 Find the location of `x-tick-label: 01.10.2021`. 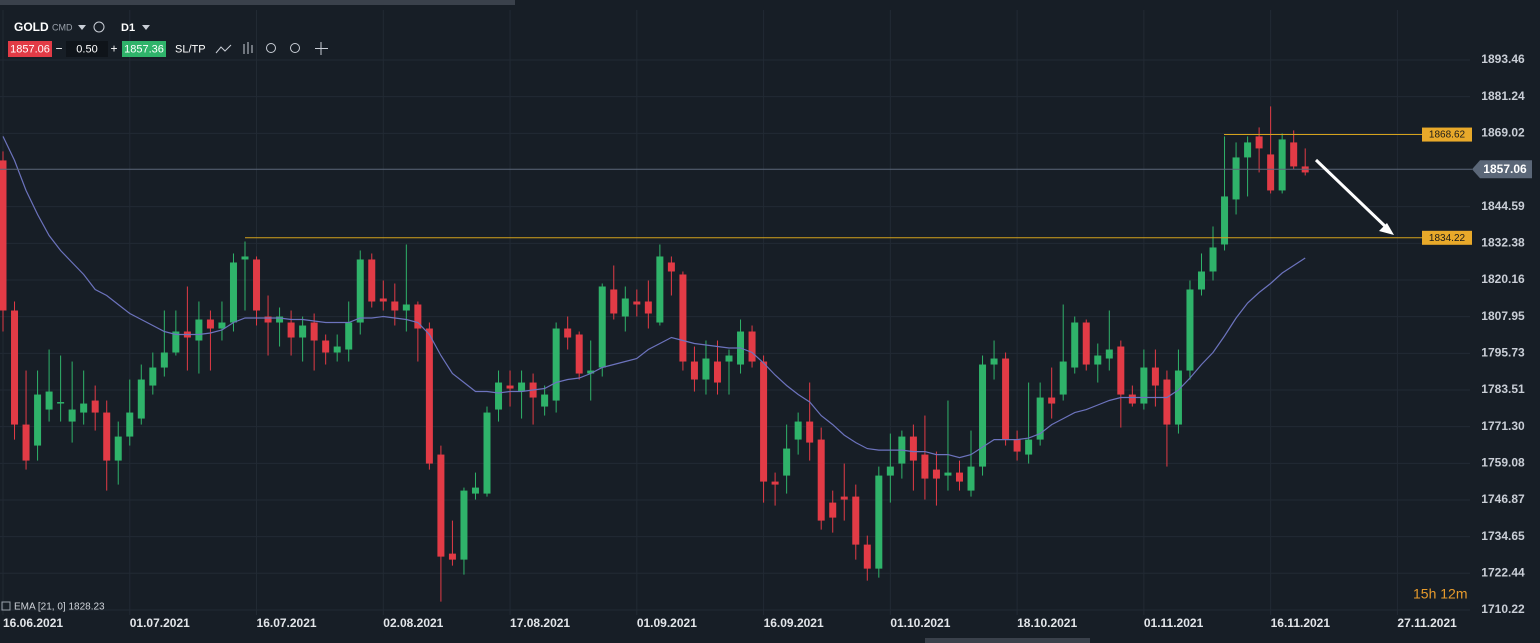

x-tick-label: 01.10.2021 is located at coordinates (920, 623).